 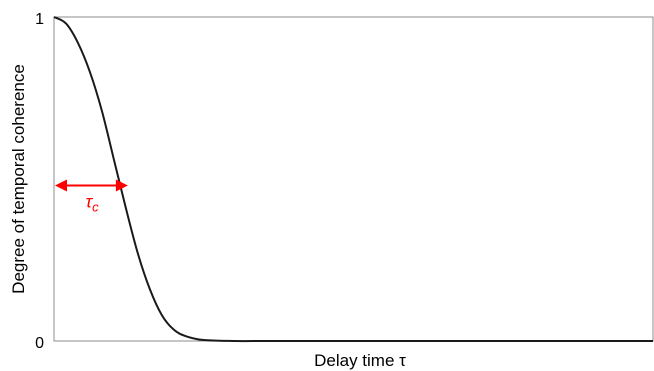 I want to click on y-tick-label-top: 1, so click(x=39, y=19).